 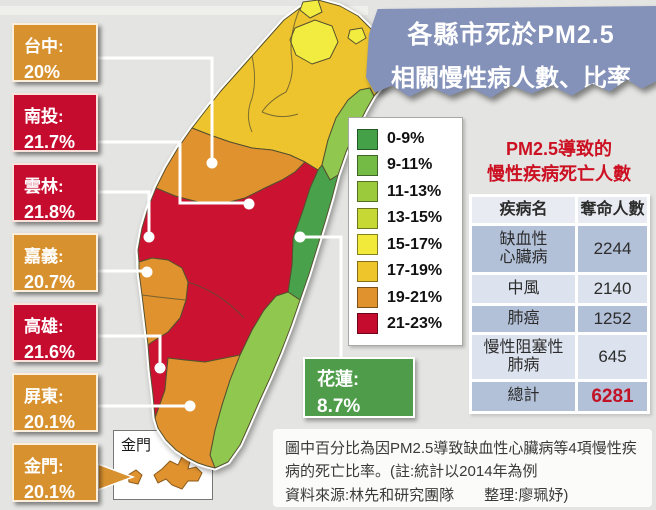 I want to click on kinmen-inset-label: 金門, so click(x=136, y=445).